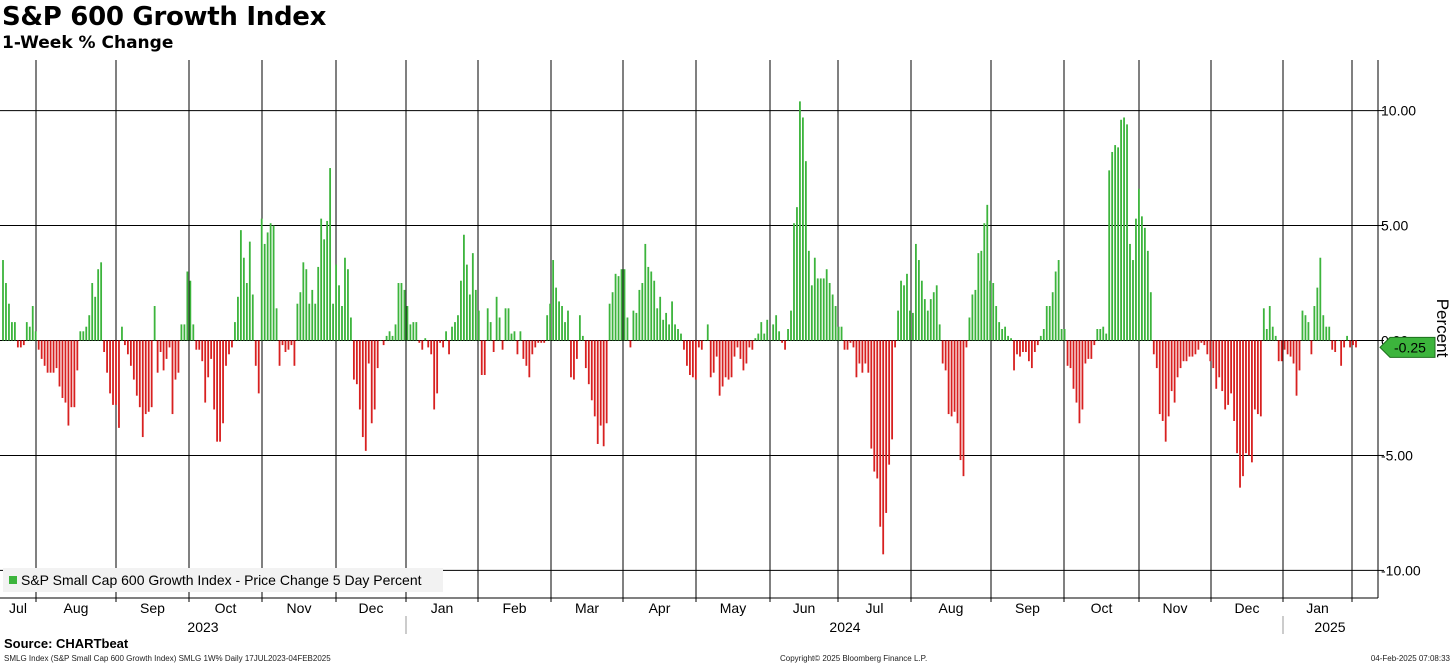 The image size is (1456, 665). I want to click on x-month-label: Sep, so click(1027, 608).